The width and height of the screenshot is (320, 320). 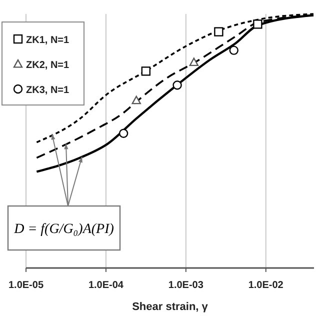 What do you see at coordinates (170, 307) in the screenshot?
I see `x-axis-title: Shear strain, γ` at bounding box center [170, 307].